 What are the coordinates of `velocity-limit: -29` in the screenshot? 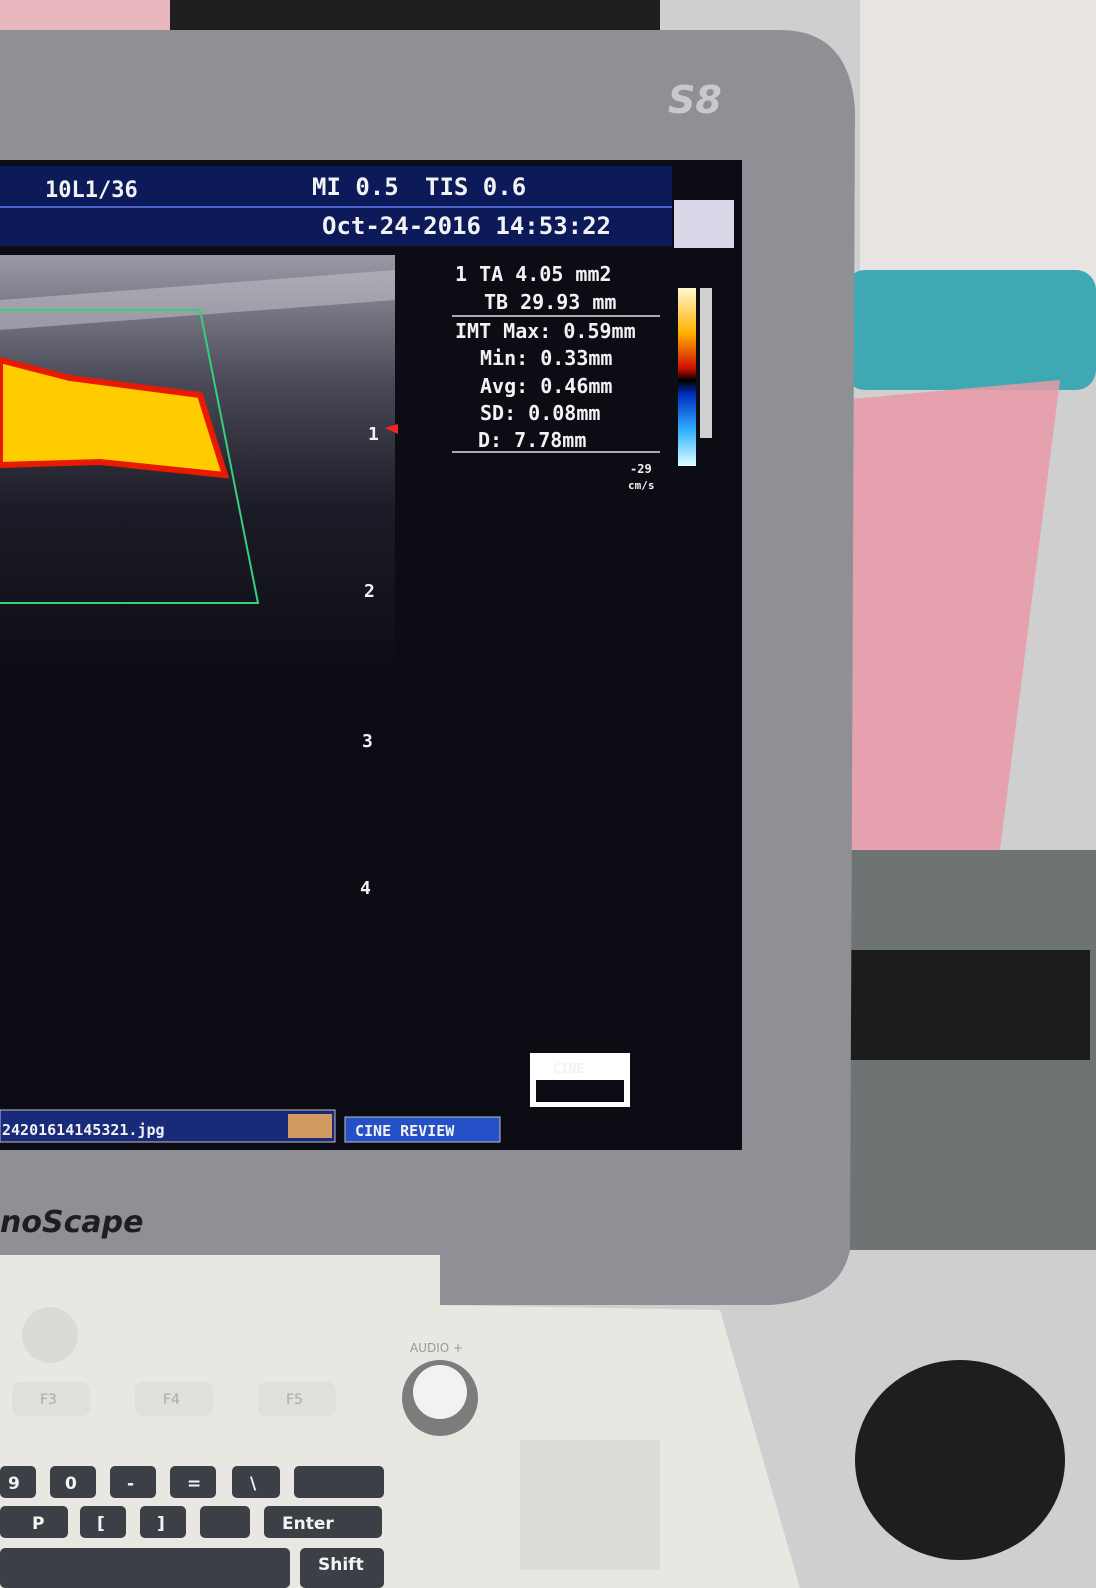 It's located at (641, 469).